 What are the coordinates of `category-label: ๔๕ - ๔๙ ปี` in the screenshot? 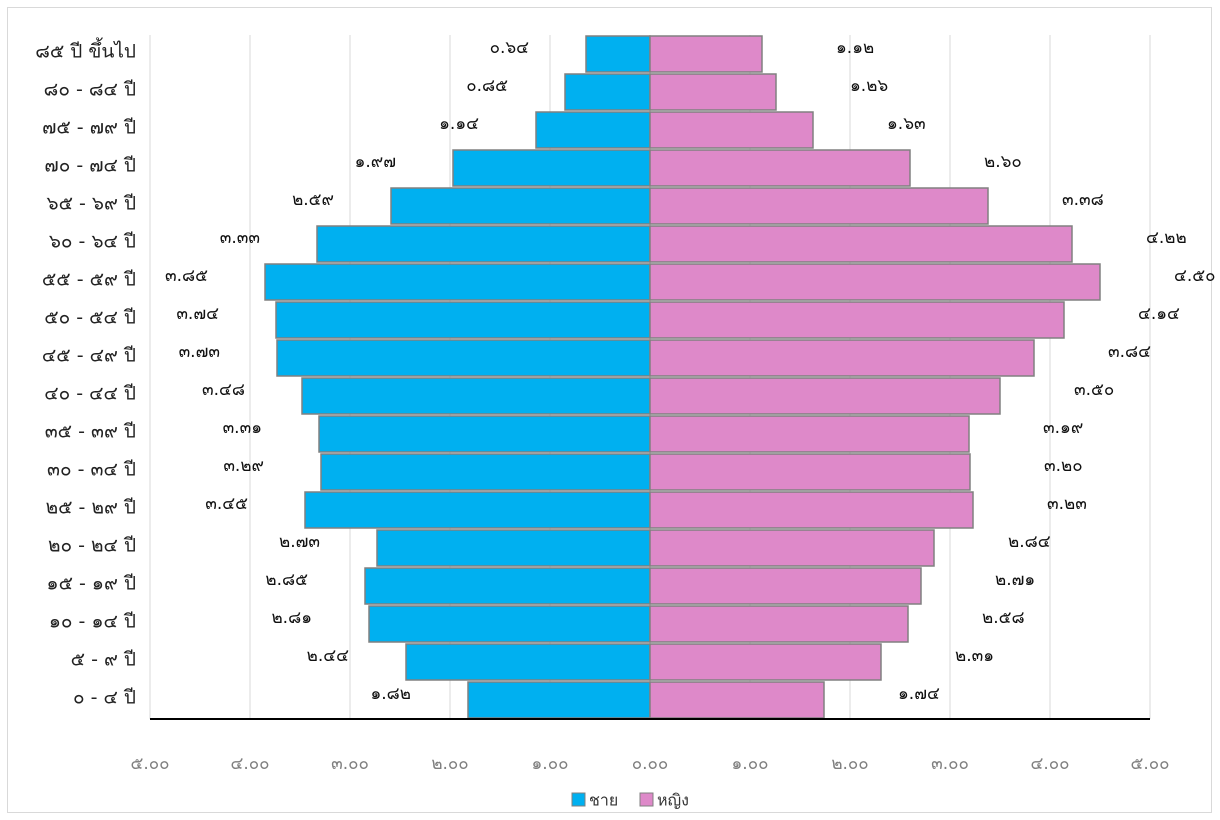 It's located at (89, 356).